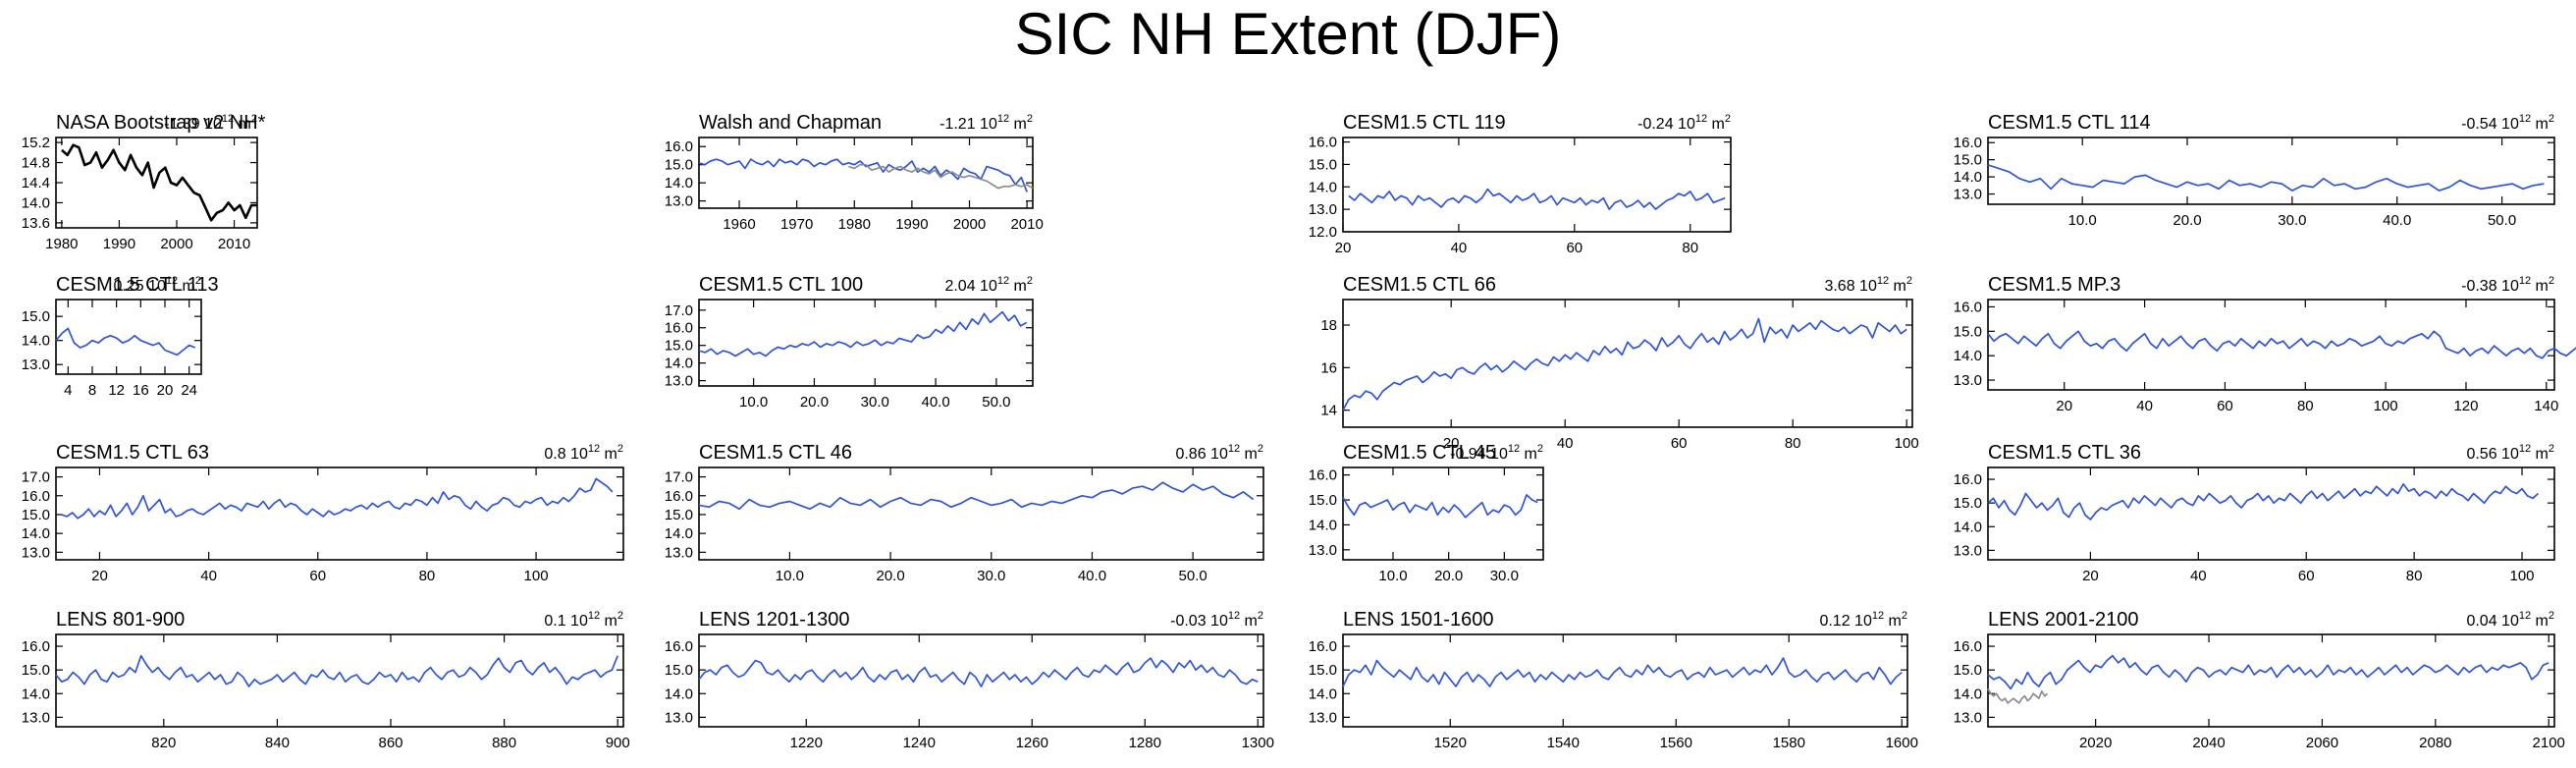 The height and width of the screenshot is (768, 2576). Describe the element at coordinates (739, 225) in the screenshot. I see `x-tick-label: 1960` at that location.